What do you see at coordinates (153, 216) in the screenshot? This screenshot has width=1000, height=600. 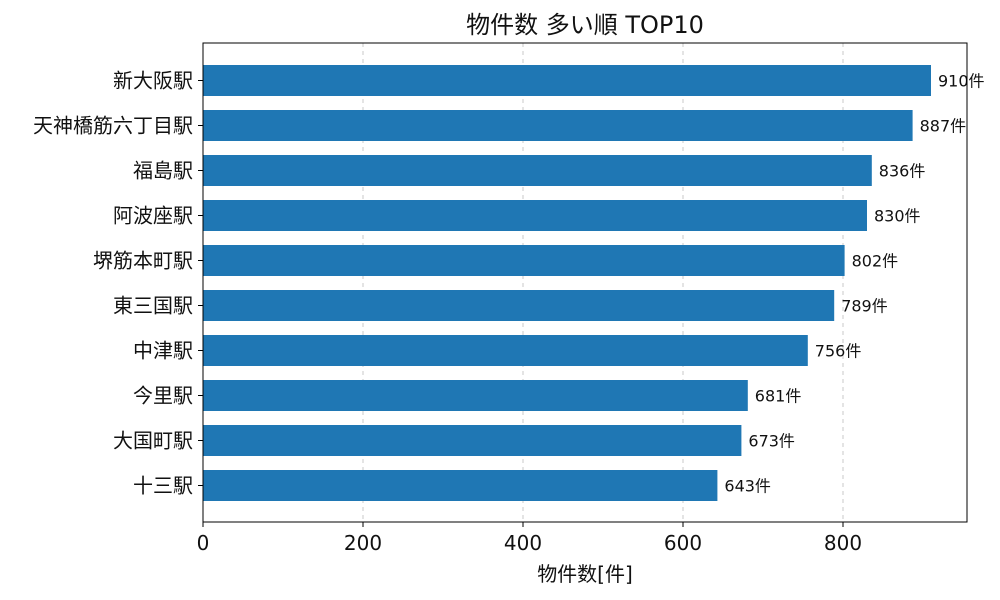 I see `y-tick-label-3: 阿波座駅` at bounding box center [153, 216].